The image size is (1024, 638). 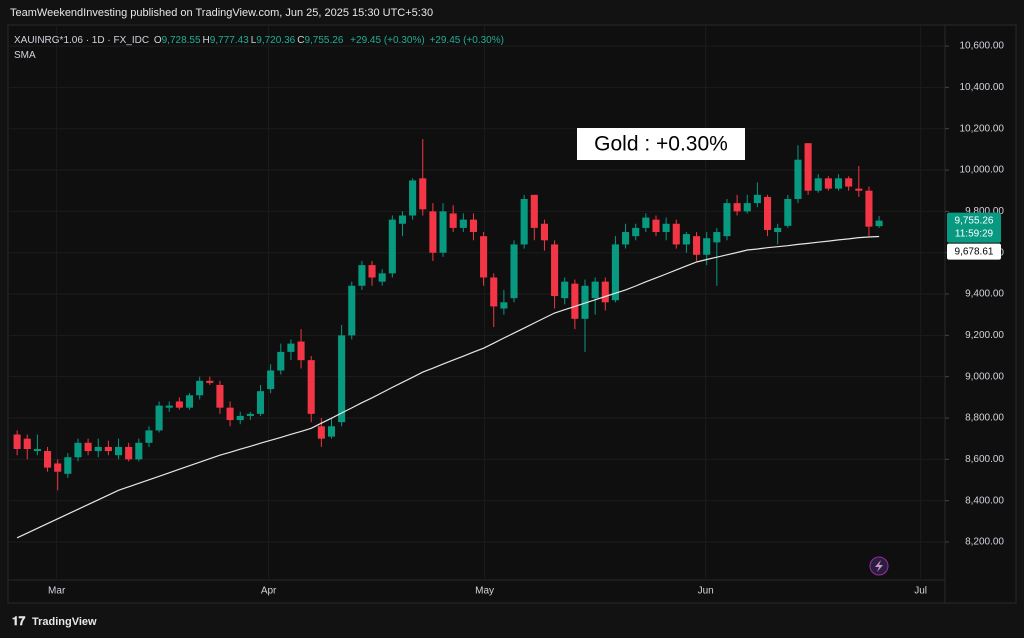 I want to click on y-tick-label: 10,000.00, so click(x=982, y=170).